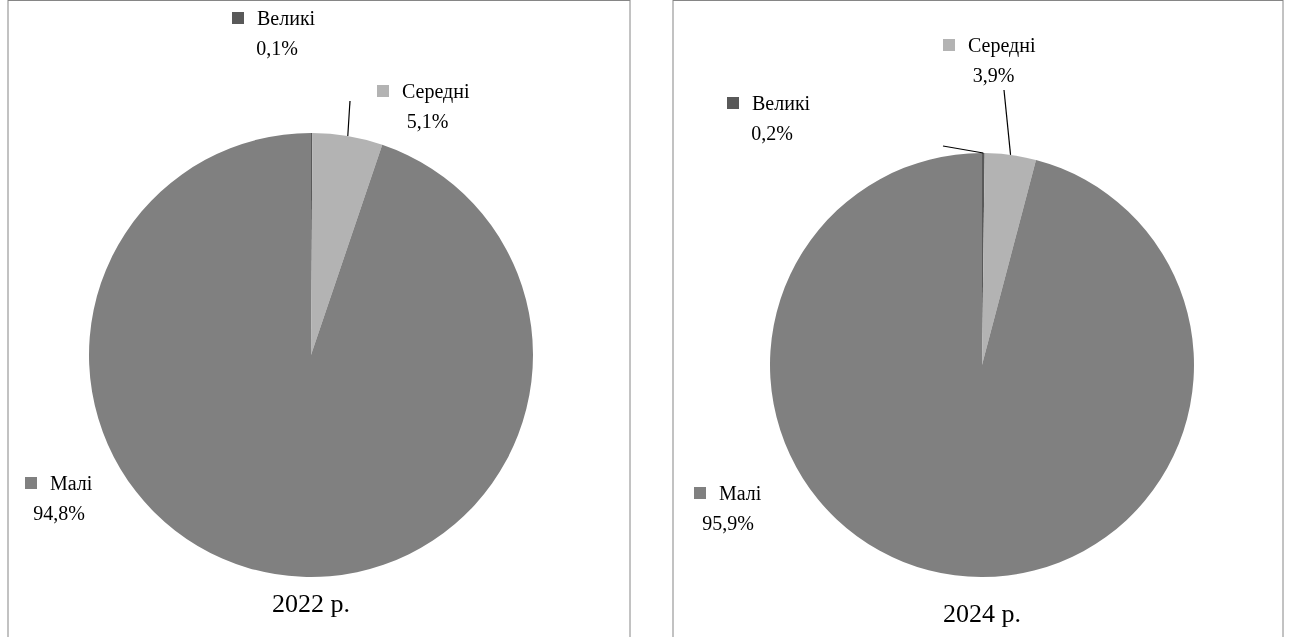 The height and width of the screenshot is (637, 1290). I want to click on data-label: 3,9%, so click(993, 75).